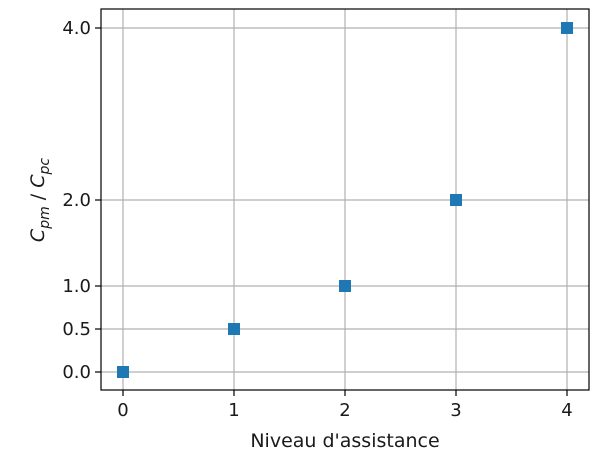 The height and width of the screenshot is (460, 598). I want to click on x-tick-label: 4, so click(566, 410).